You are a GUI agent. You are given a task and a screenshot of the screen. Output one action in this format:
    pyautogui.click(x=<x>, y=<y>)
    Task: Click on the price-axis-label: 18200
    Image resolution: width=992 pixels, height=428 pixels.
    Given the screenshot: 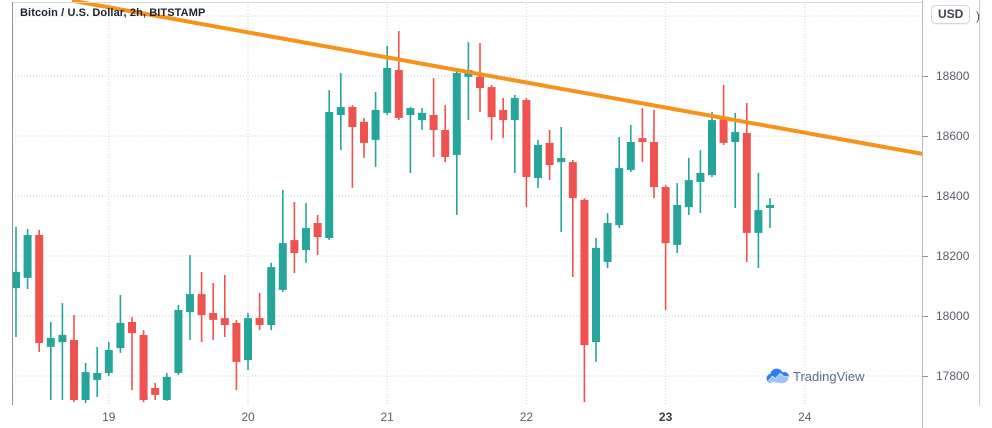 What is the action you would take?
    pyautogui.click(x=953, y=256)
    